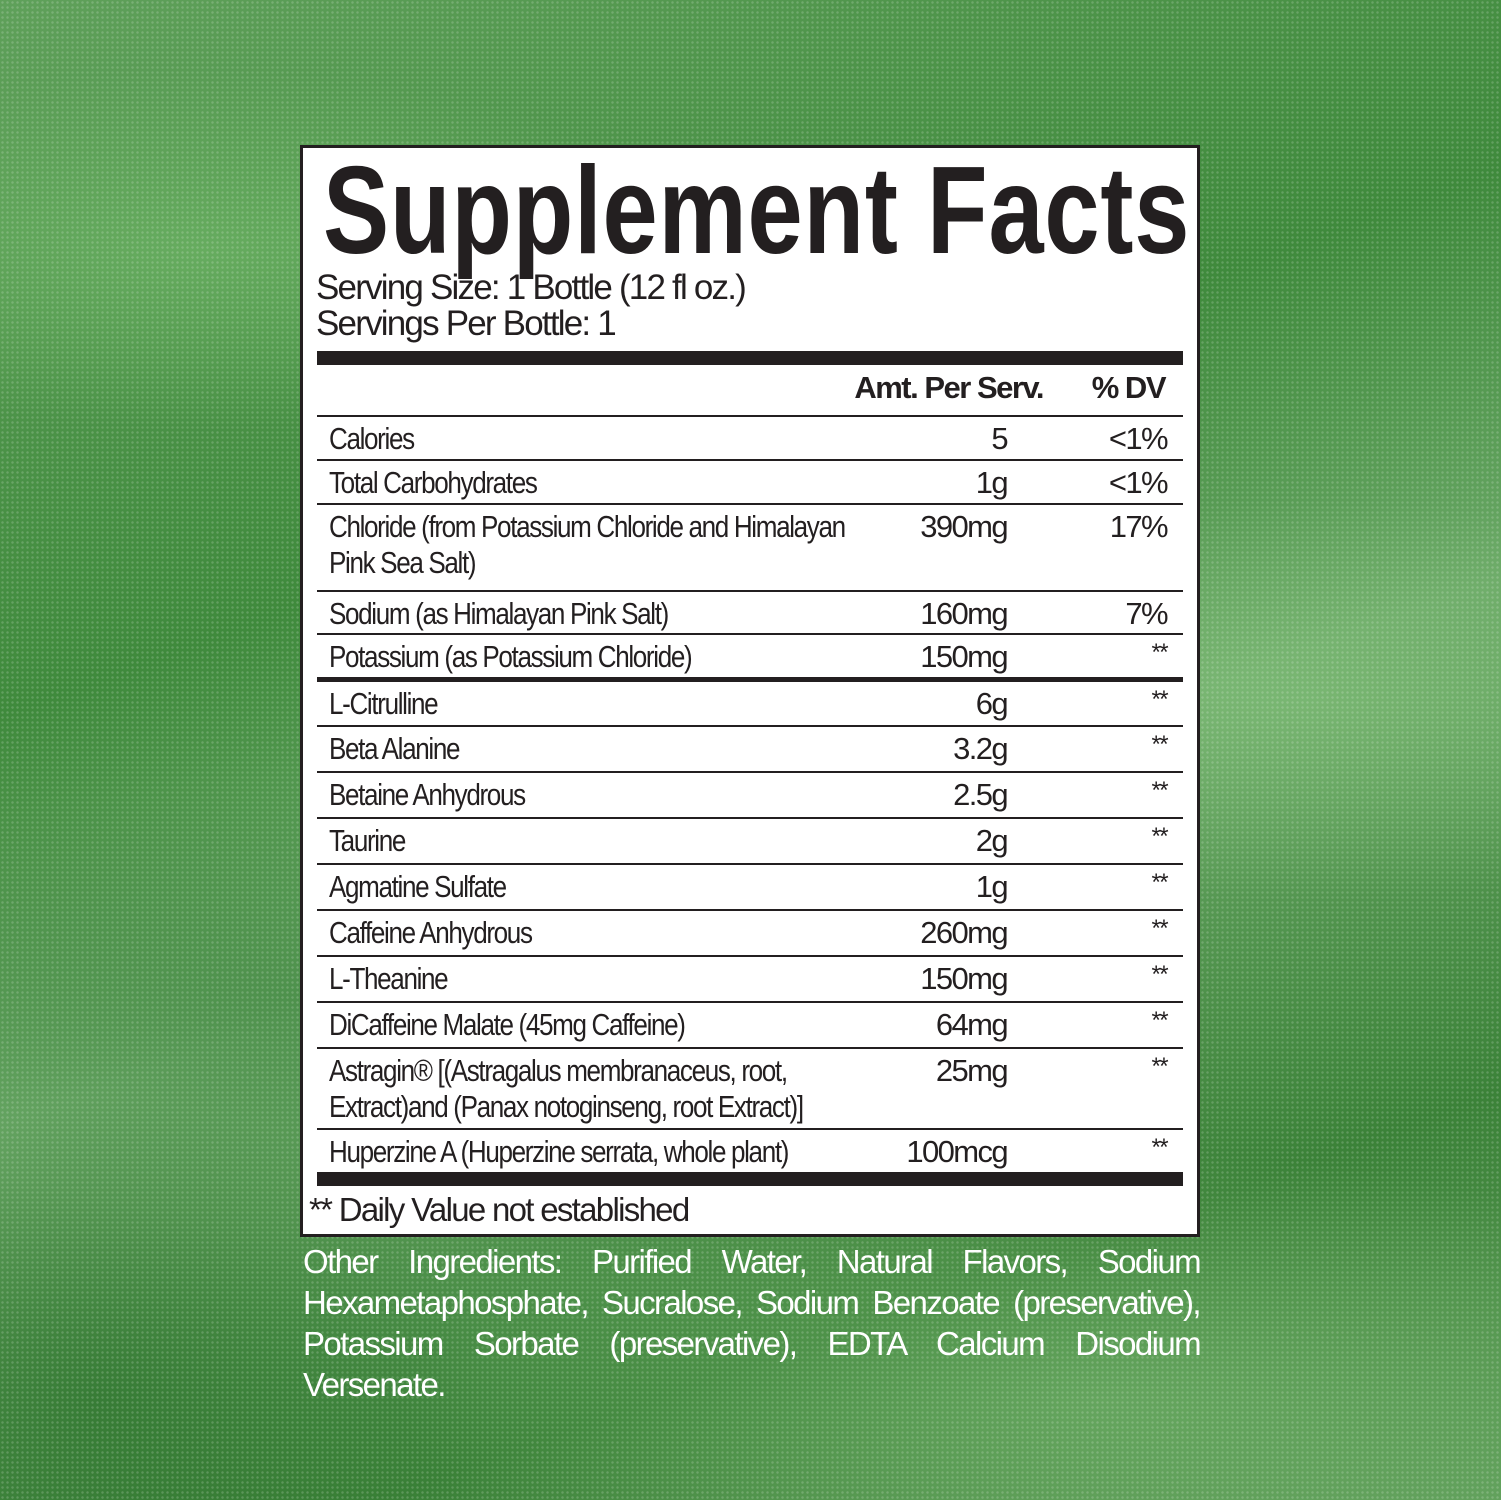 This screenshot has height=1500, width=1501. I want to click on nutrient-amount: 2.5g, so click(981, 794).